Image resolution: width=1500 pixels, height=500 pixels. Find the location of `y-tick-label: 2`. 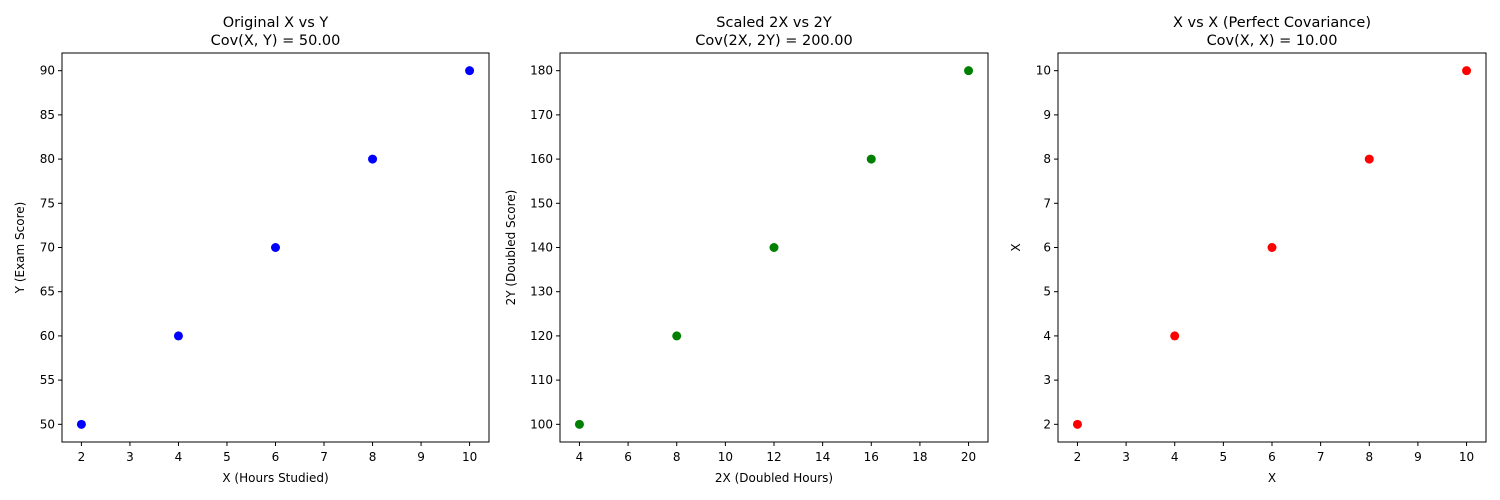

y-tick-label: 2 is located at coordinates (1047, 424).